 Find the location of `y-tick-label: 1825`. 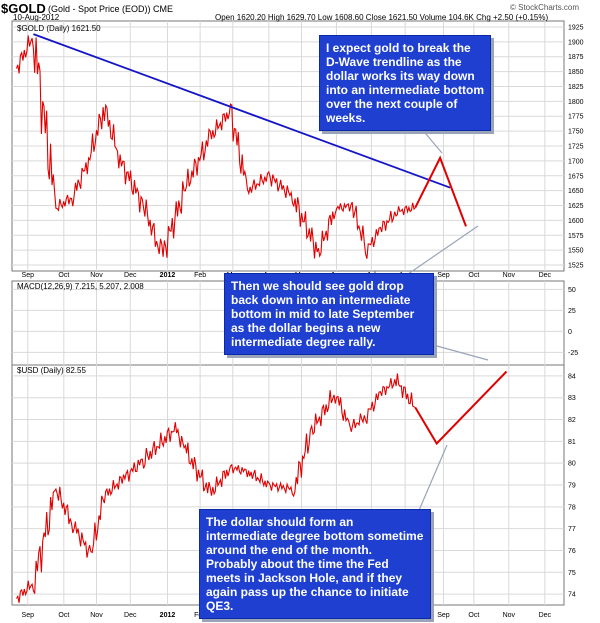

y-tick-label: 1825 is located at coordinates (576, 87).